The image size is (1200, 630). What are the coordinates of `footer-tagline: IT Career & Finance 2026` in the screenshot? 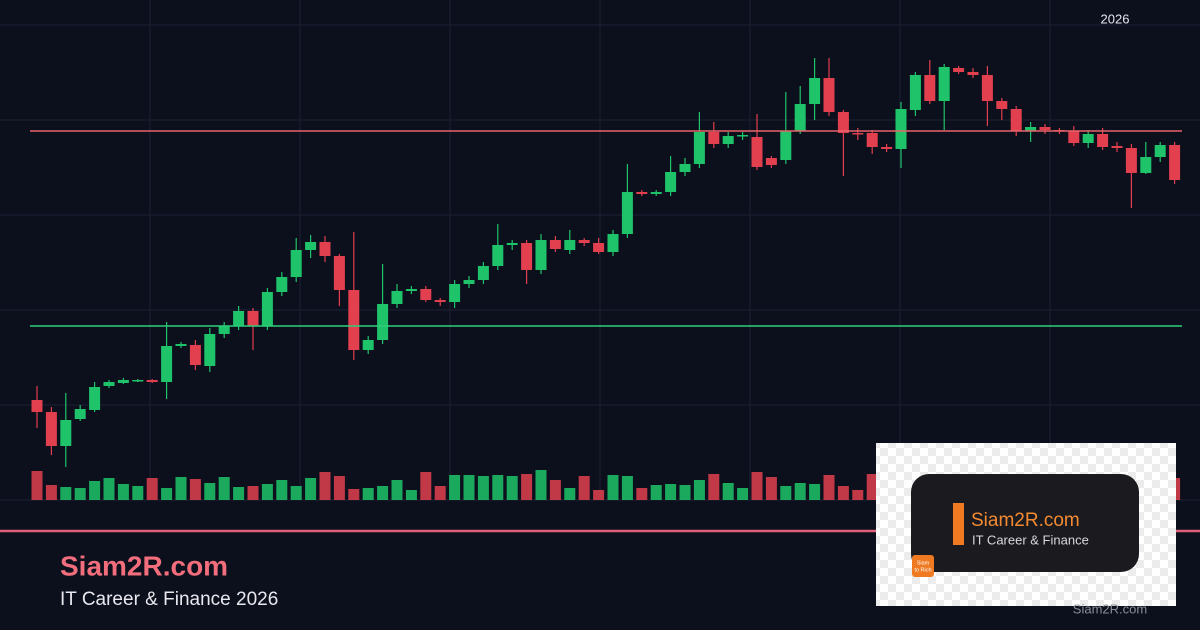 It's located at (169, 599).